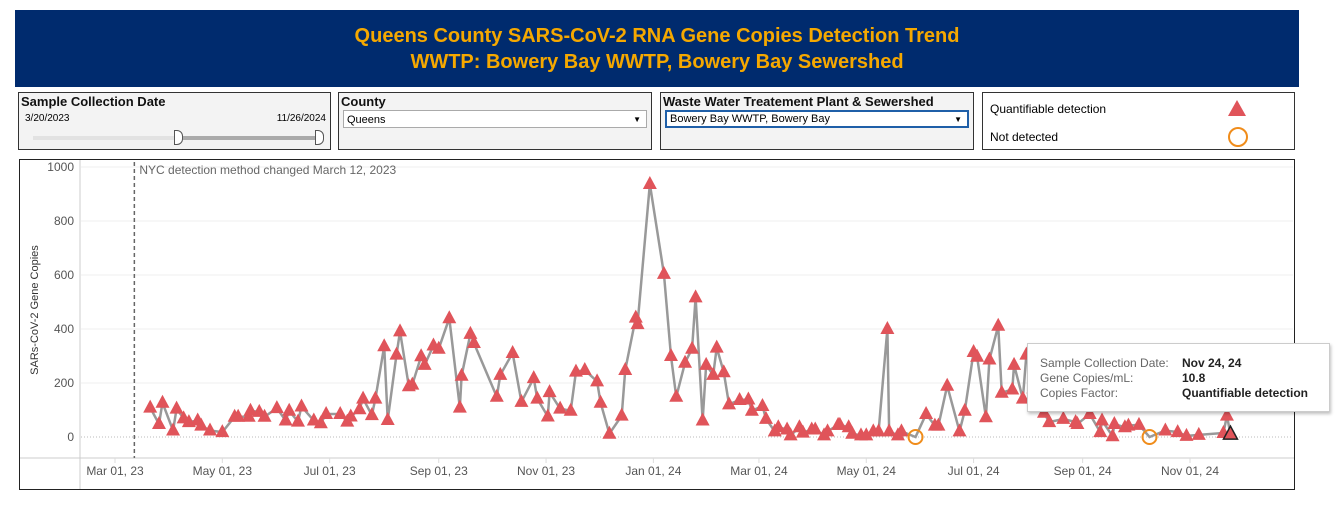  Describe the element at coordinates (366, 120) in the screenshot. I see `county-value: Queens` at that location.